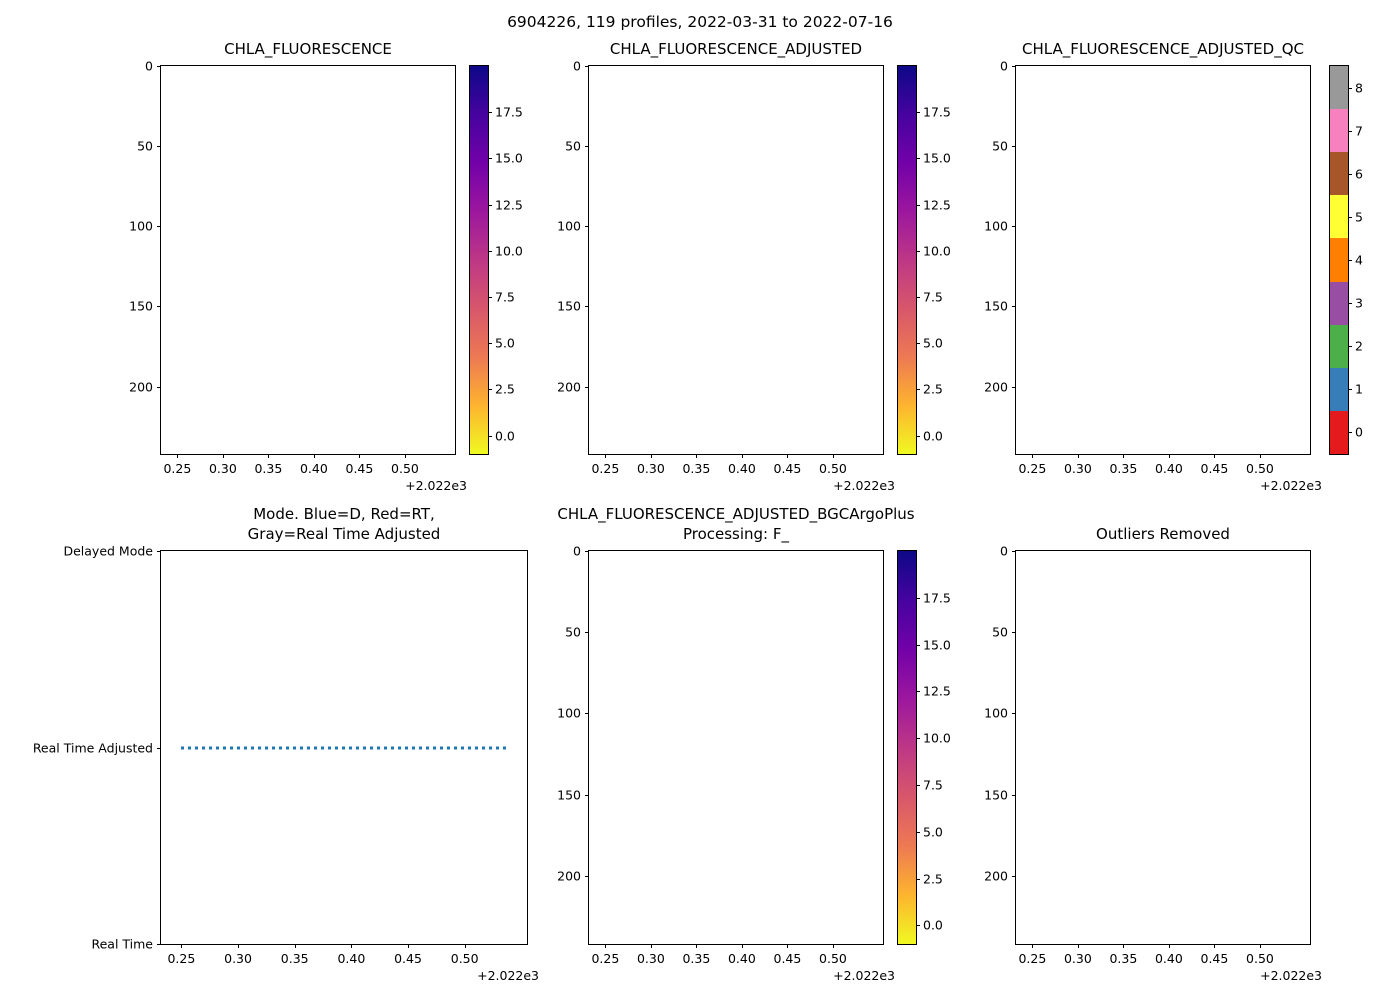 Image resolution: width=1400 pixels, height=1000 pixels. Describe the element at coordinates (108, 551) in the screenshot. I see `y-category-label: Delayed Mode` at that location.